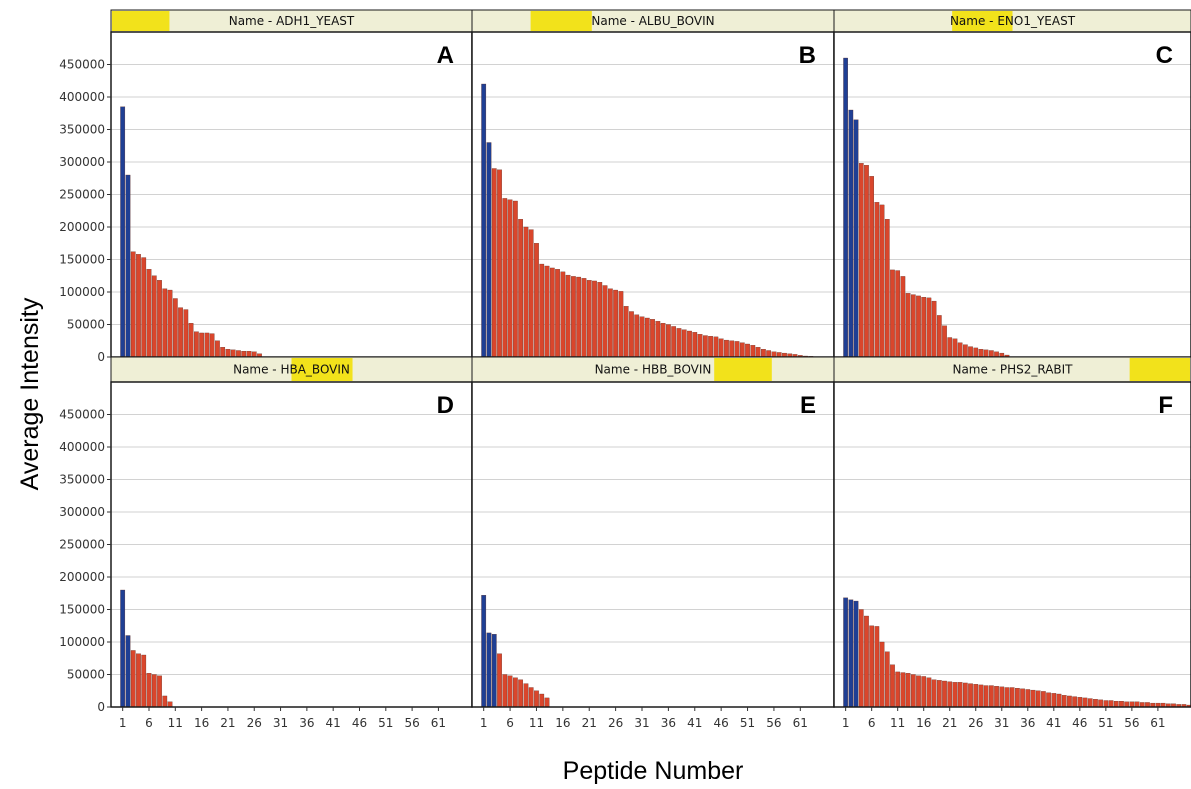  I want to click on panel-c: Name - ENO1_YEAST C, so click(1012, 183).